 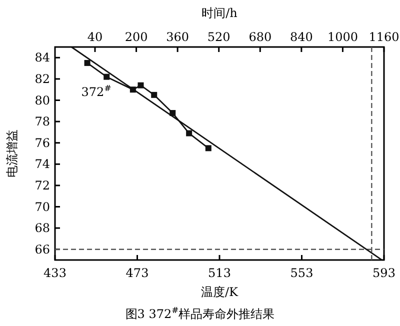 What do you see at coordinates (301, 37) in the screenshot?
I see `x2-tick-label: 840` at bounding box center [301, 37].